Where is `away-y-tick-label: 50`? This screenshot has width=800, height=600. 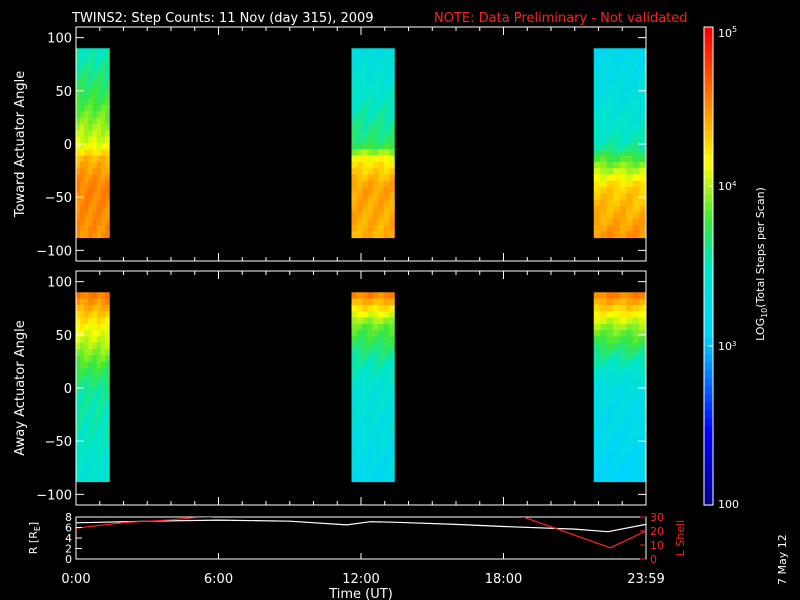
away-y-tick-label: 50 is located at coordinates (63, 336).